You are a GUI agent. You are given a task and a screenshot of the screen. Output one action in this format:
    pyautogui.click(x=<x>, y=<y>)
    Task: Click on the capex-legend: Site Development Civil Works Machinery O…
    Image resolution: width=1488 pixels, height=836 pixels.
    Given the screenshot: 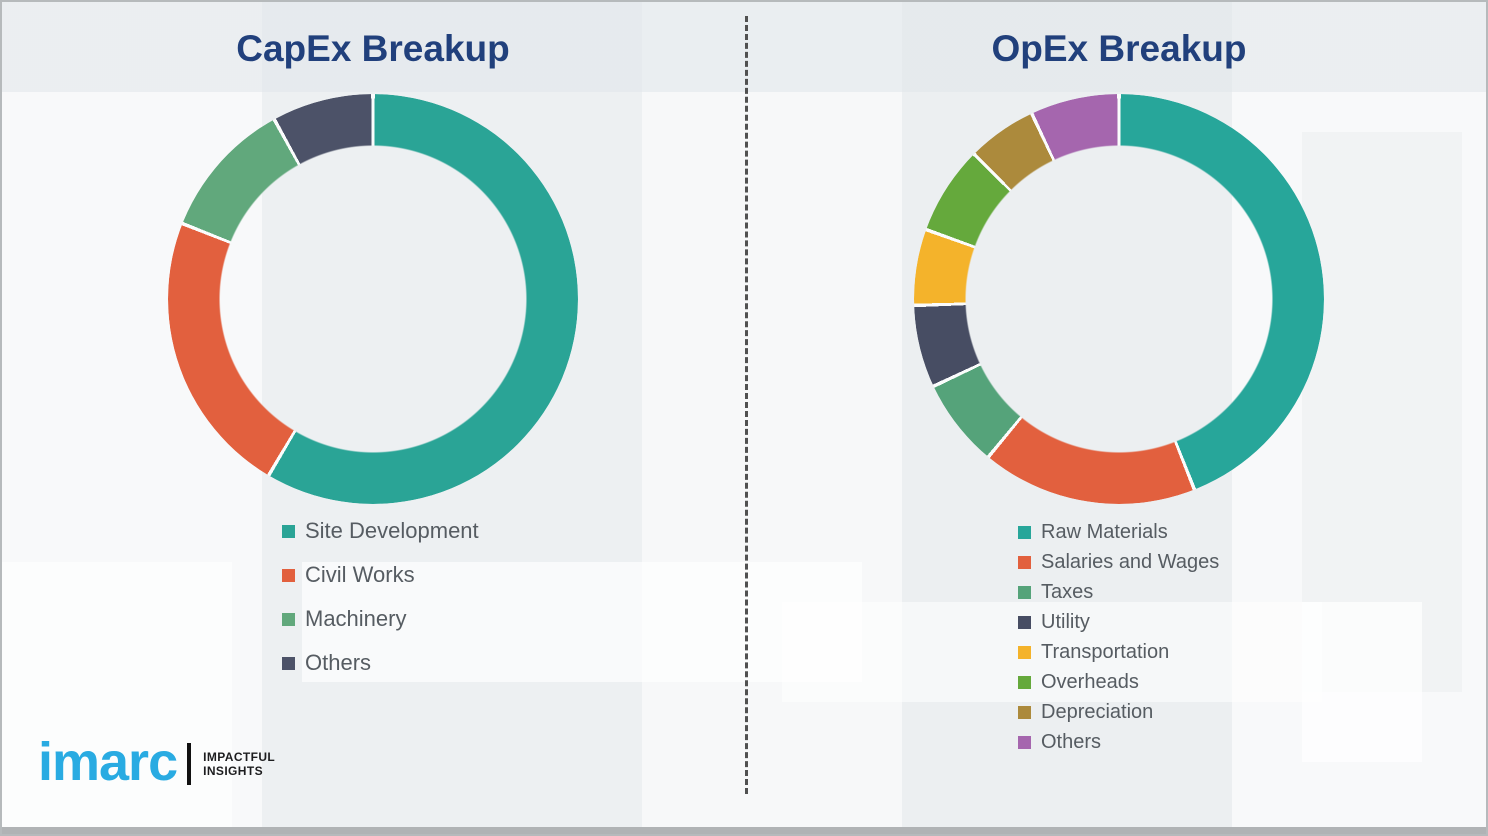 What is the action you would take?
    pyautogui.click(x=380, y=597)
    